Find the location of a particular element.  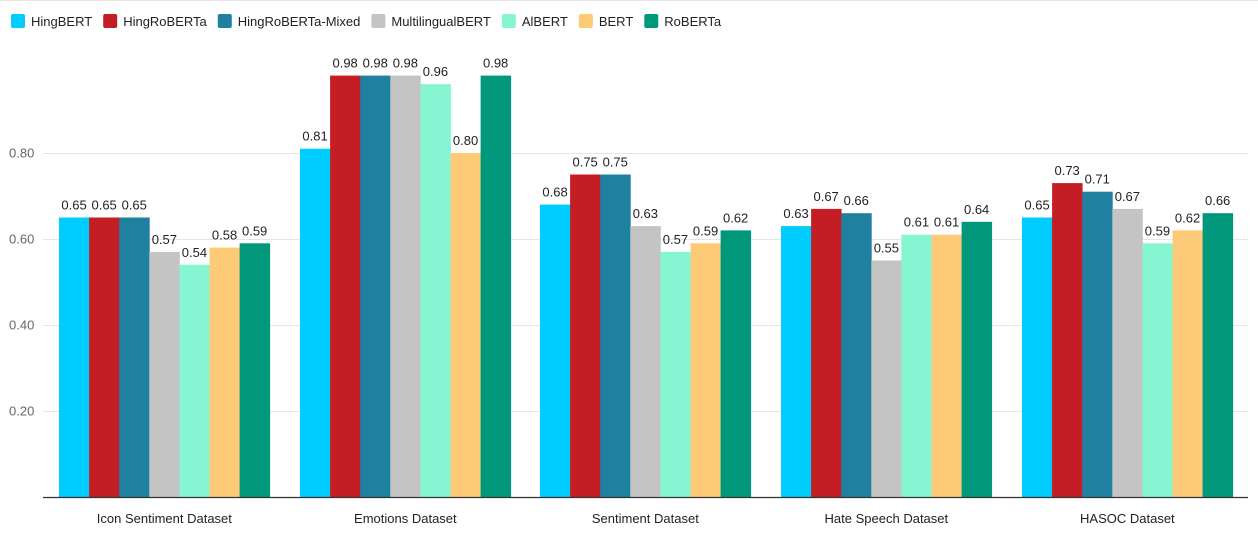

legend-item: HingBERT is located at coordinates (51, 21).